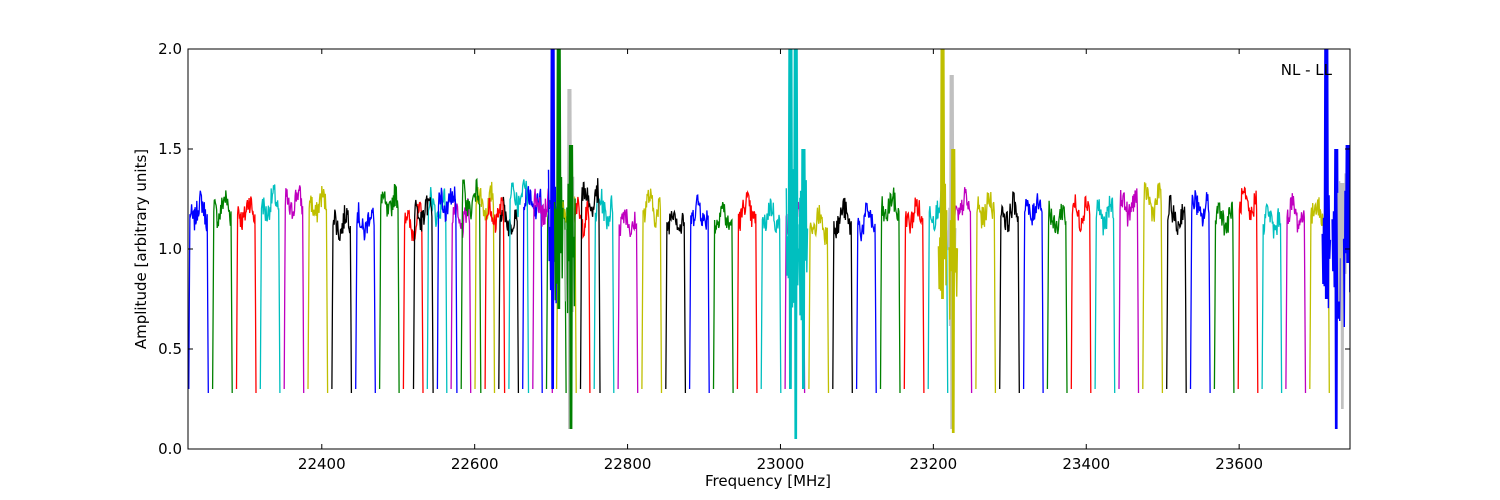 This screenshot has width=1500, height=500. I want to click on x-tick-label-2: 22800, so click(628, 464).